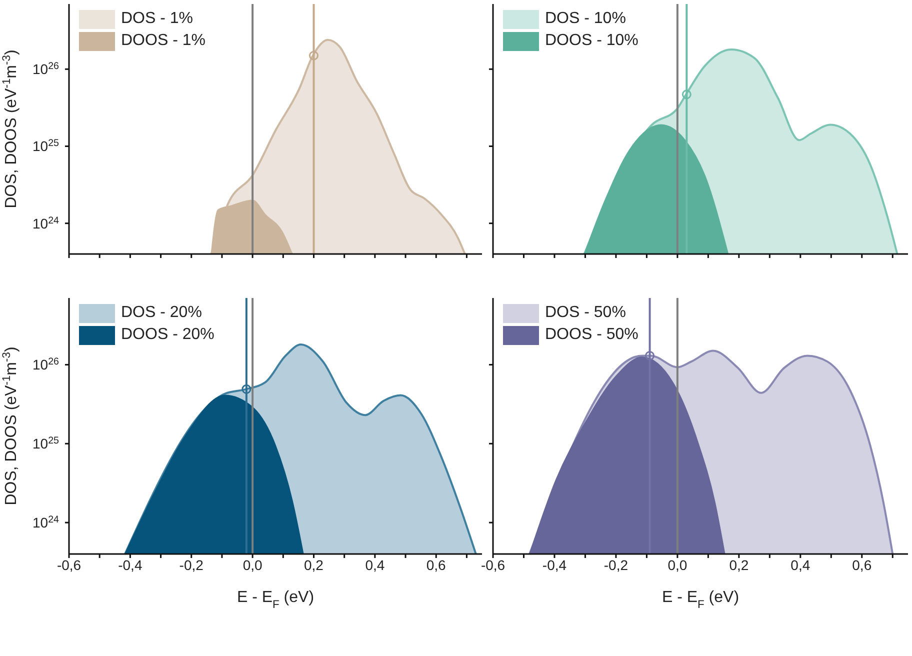 This screenshot has width=912, height=656. Describe the element at coordinates (591, 335) in the screenshot. I see `legend-label: DOOS - 50%` at that location.